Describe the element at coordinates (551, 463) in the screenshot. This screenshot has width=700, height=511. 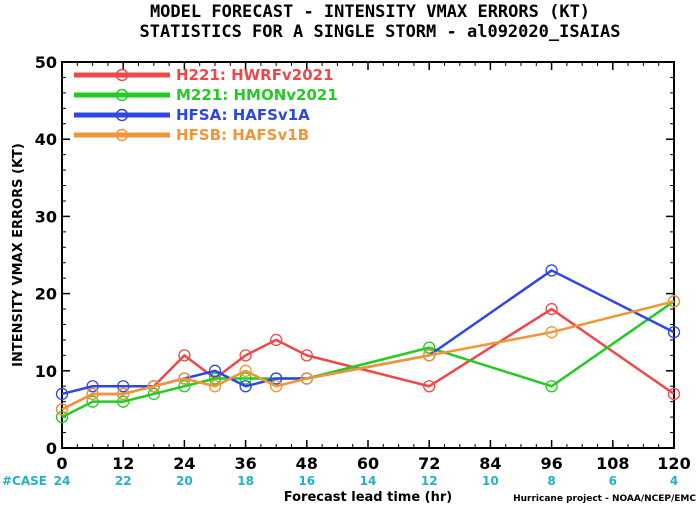
I see `x-tick-label: 96` at that location.